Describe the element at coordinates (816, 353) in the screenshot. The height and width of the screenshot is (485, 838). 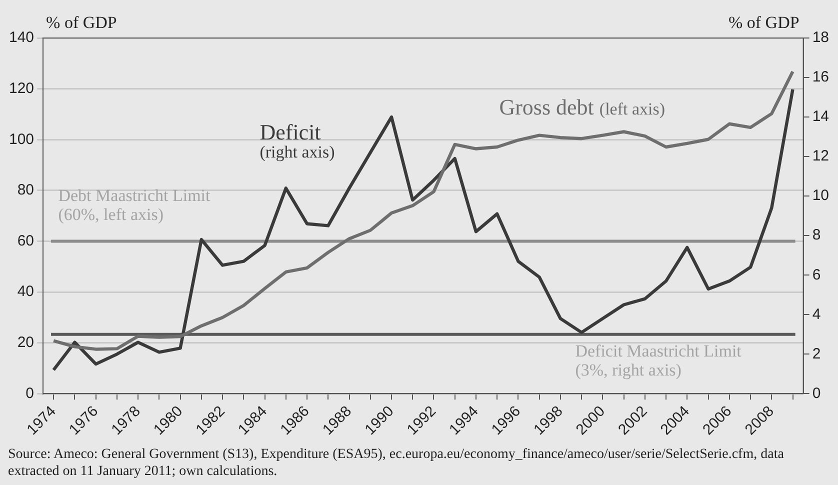
I see `y2-tick-label: 2` at that location.